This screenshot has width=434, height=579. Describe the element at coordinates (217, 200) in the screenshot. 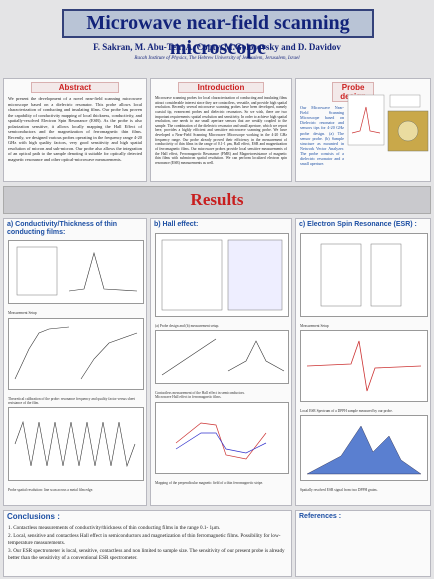

I see `results-banner: Results` at that location.